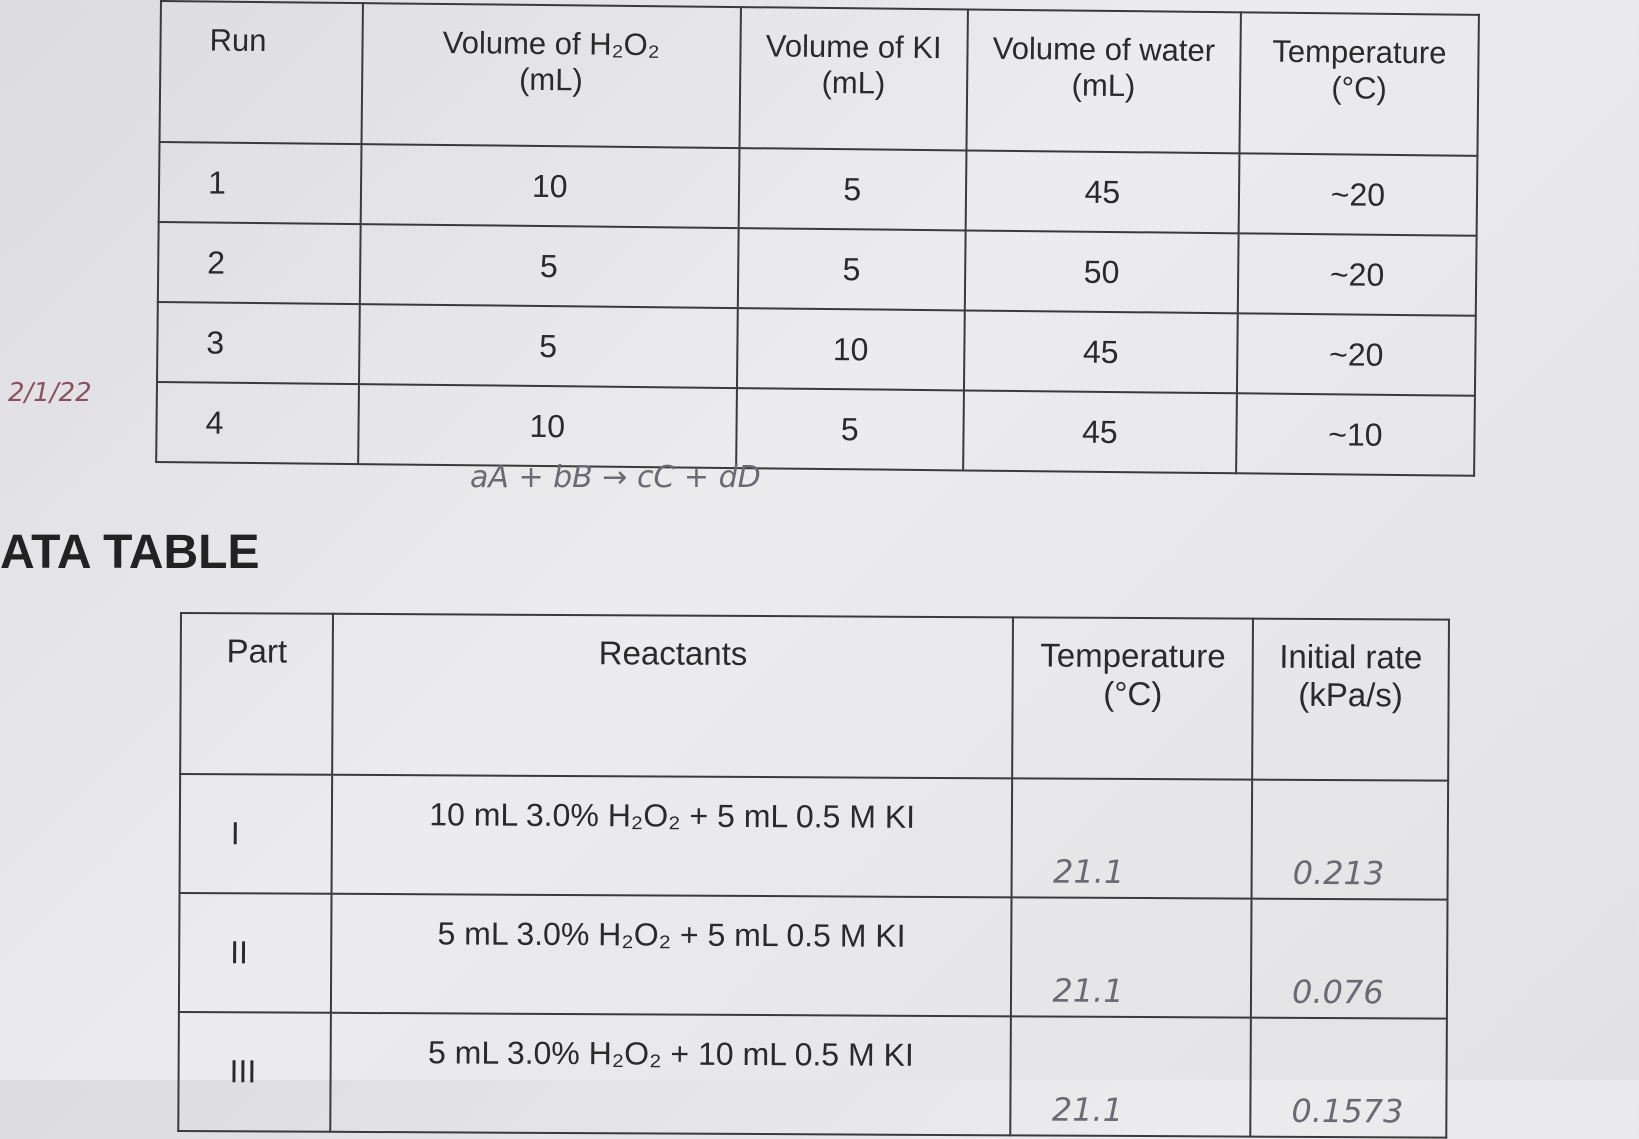  What do you see at coordinates (672, 836) in the screenshot?
I see `table-cell: 10 mL 3.0% H₂O₂ + 5 mL 0.5 M KI` at bounding box center [672, 836].